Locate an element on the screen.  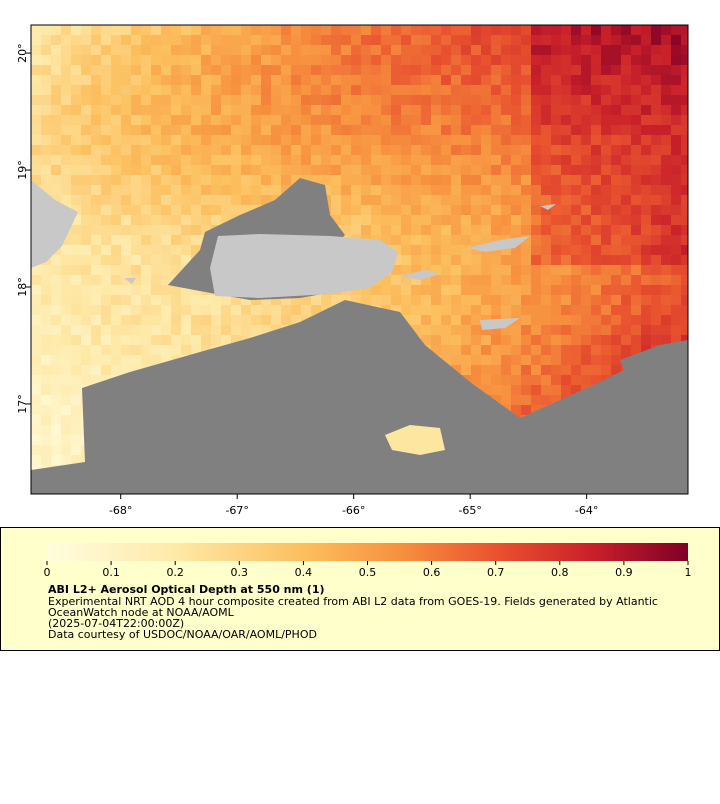
haze-patch is located at coordinates (415, 440).